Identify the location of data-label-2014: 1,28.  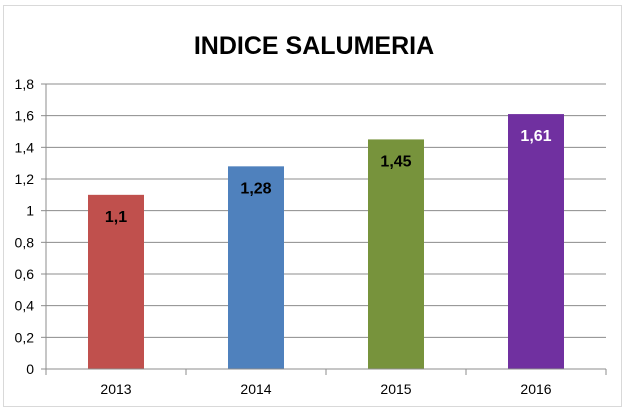
(255, 188).